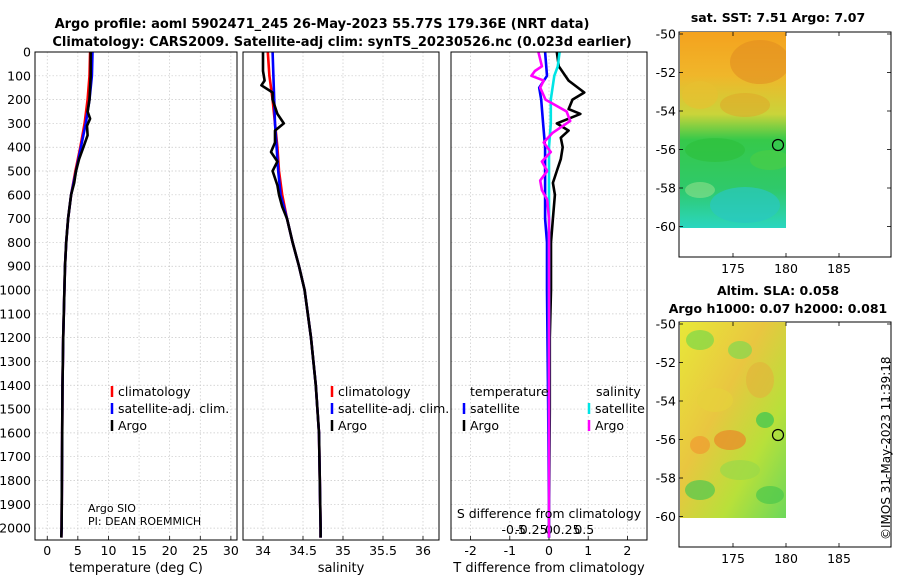  Describe the element at coordinates (470, 550) in the screenshot. I see `x-tick-label: -2` at that location.